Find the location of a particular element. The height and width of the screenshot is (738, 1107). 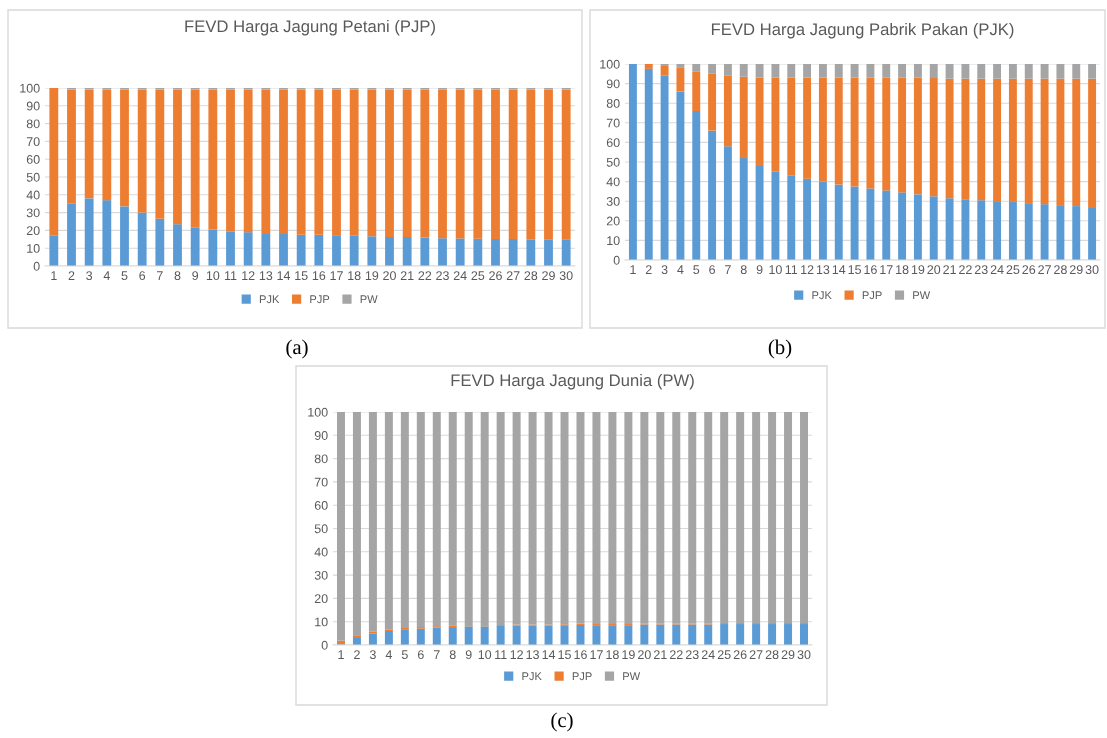

legend-label: PJK is located at coordinates (269, 299).